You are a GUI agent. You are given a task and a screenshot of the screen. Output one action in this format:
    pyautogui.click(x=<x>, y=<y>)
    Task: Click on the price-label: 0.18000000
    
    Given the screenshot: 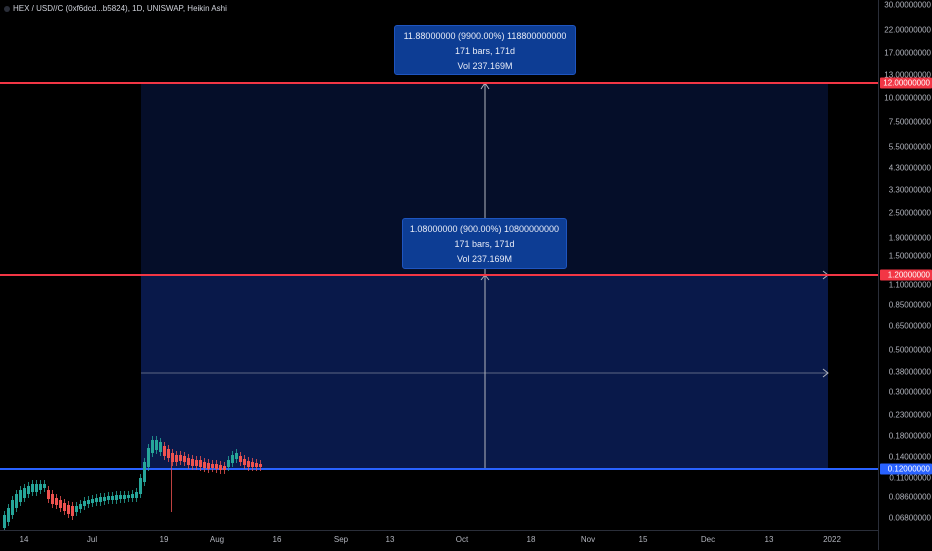 What is the action you would take?
    pyautogui.click(x=909, y=436)
    